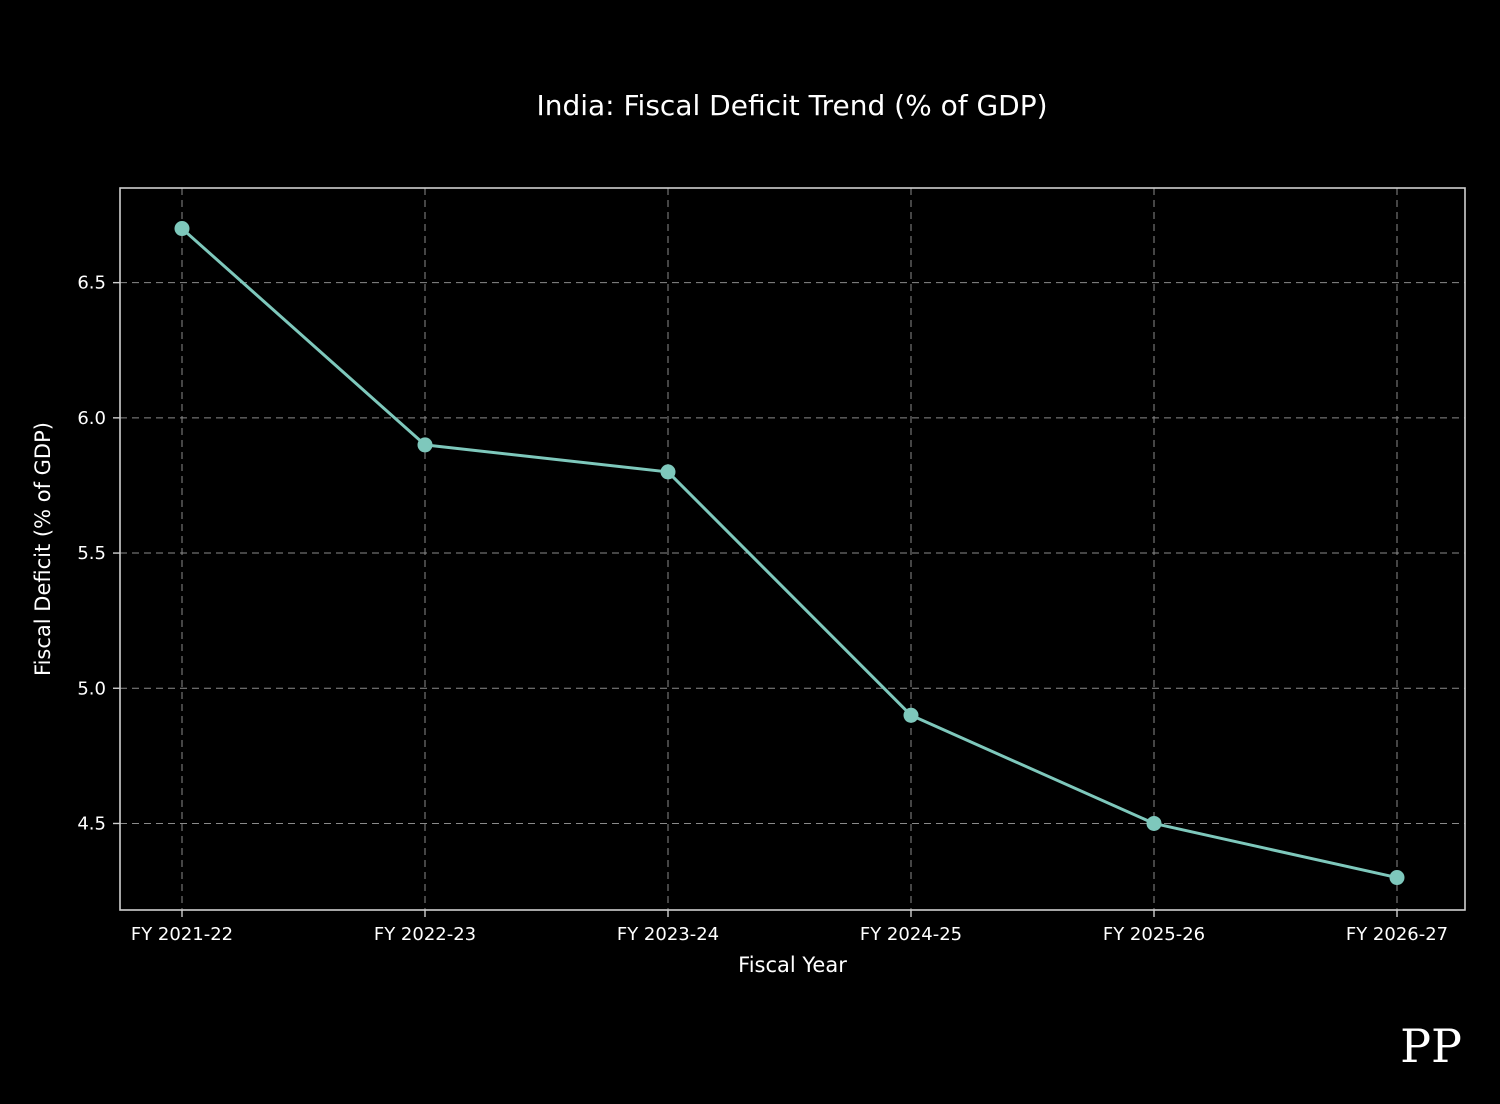 Image resolution: width=1500 pixels, height=1104 pixels. Describe the element at coordinates (43, 549) in the screenshot. I see `y-axis-label: Fiscal Deficit (% of GDP)` at that location.